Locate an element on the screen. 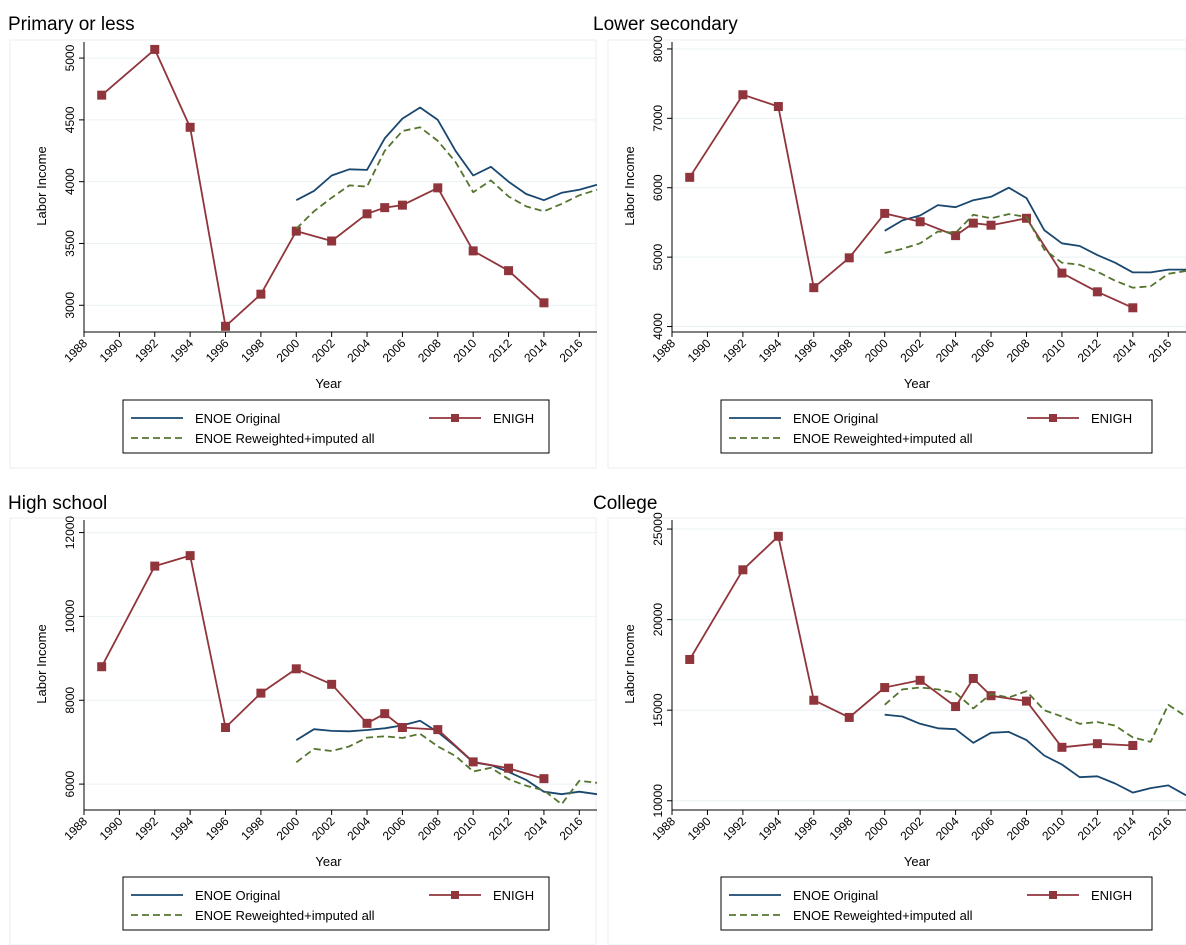  x-tick-label: 1998 is located at coordinates (841, 828).